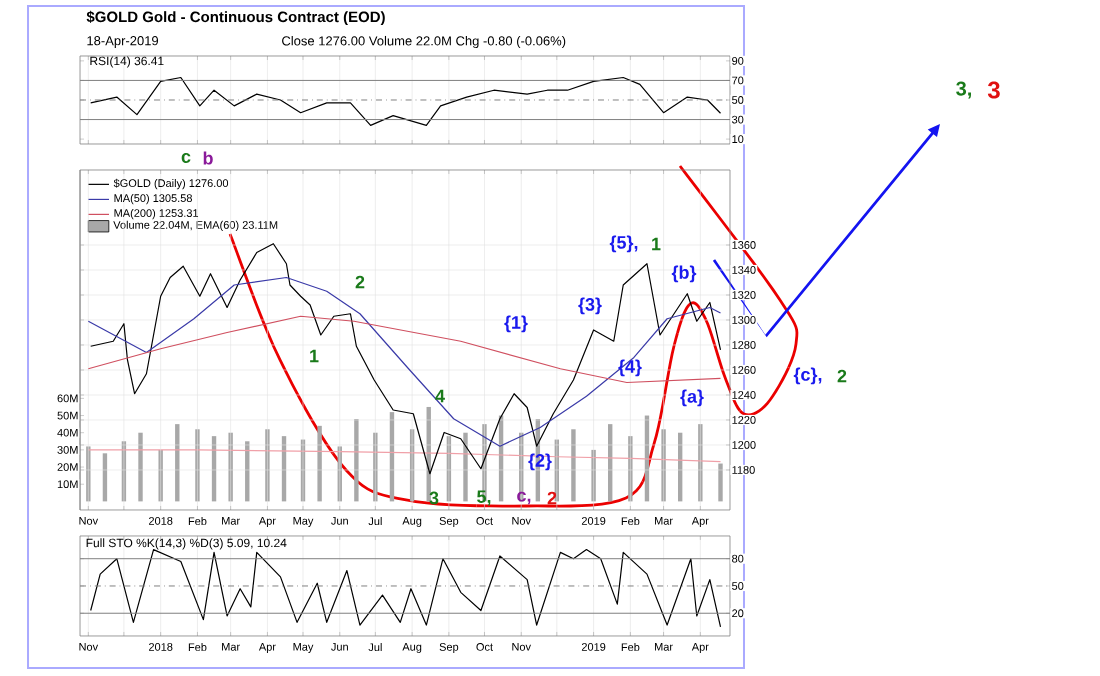 Image resolution: width=1100 pixels, height=676 pixels. Describe the element at coordinates (692, 398) in the screenshot. I see `annotation: {a}` at that location.